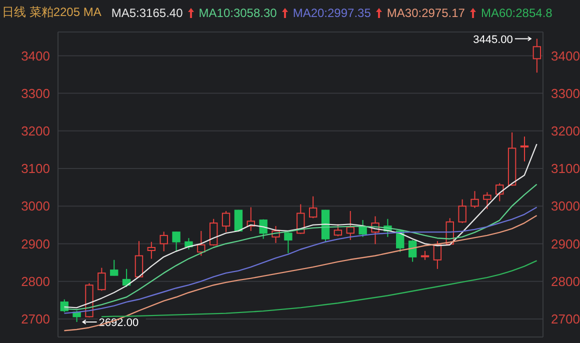  What do you see at coordinates (425, 13) in the screenshot?
I see `text: MA30:2975.17` at bounding box center [425, 13].